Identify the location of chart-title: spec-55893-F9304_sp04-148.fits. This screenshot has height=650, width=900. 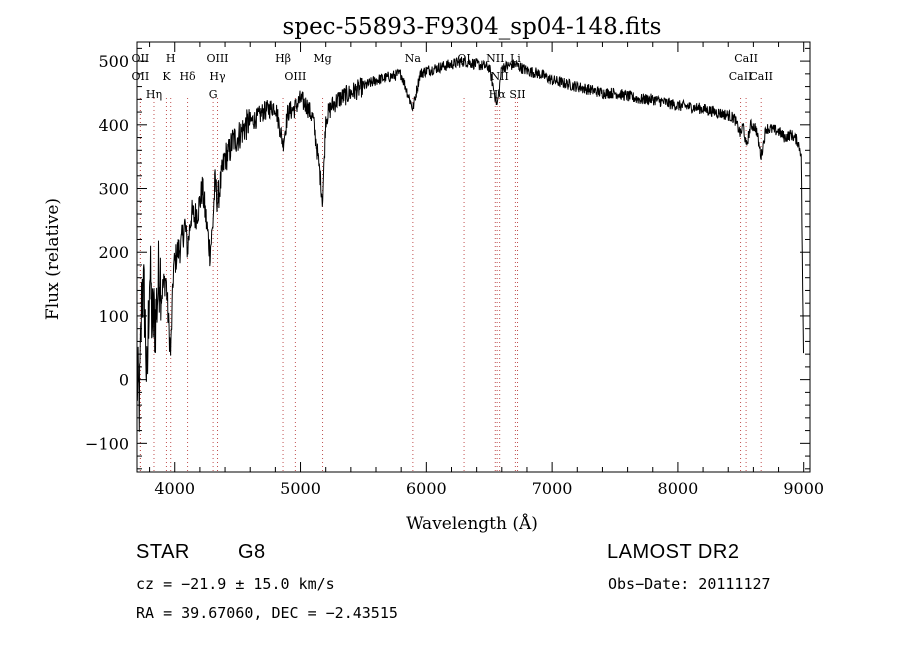
(472, 27).